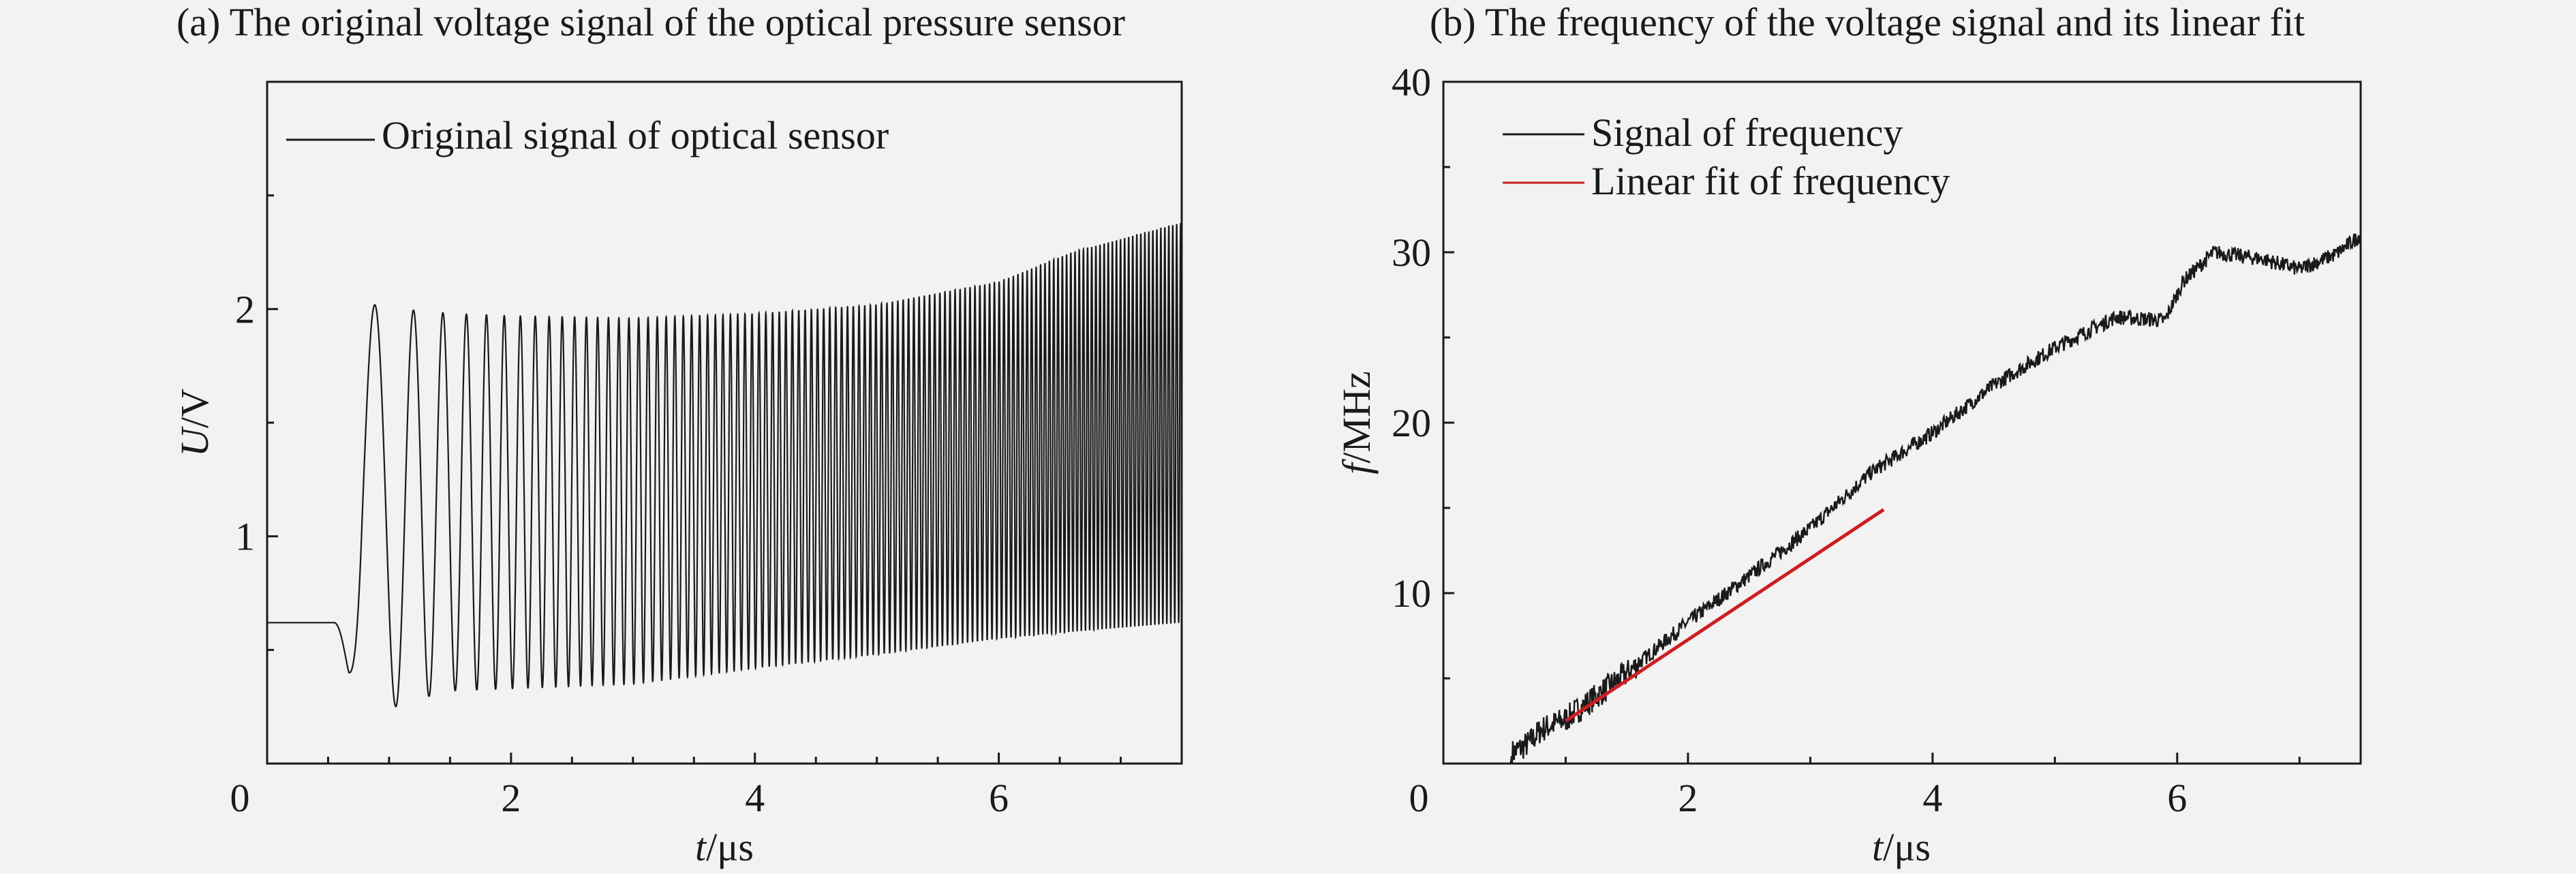 This screenshot has height=874, width=2576. Describe the element at coordinates (635, 135) in the screenshot. I see `legend-label-original-signal: Original signal of optical sensor` at that location.